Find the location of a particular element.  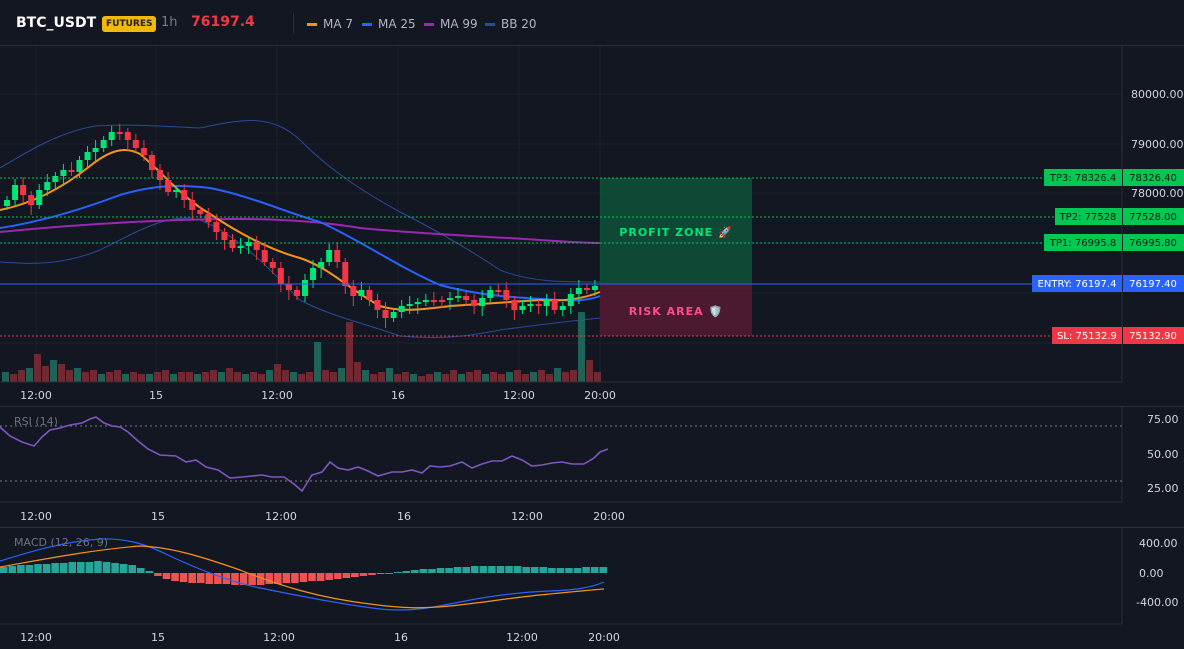

legend-bb20: BB 20 is located at coordinates (511, 24).